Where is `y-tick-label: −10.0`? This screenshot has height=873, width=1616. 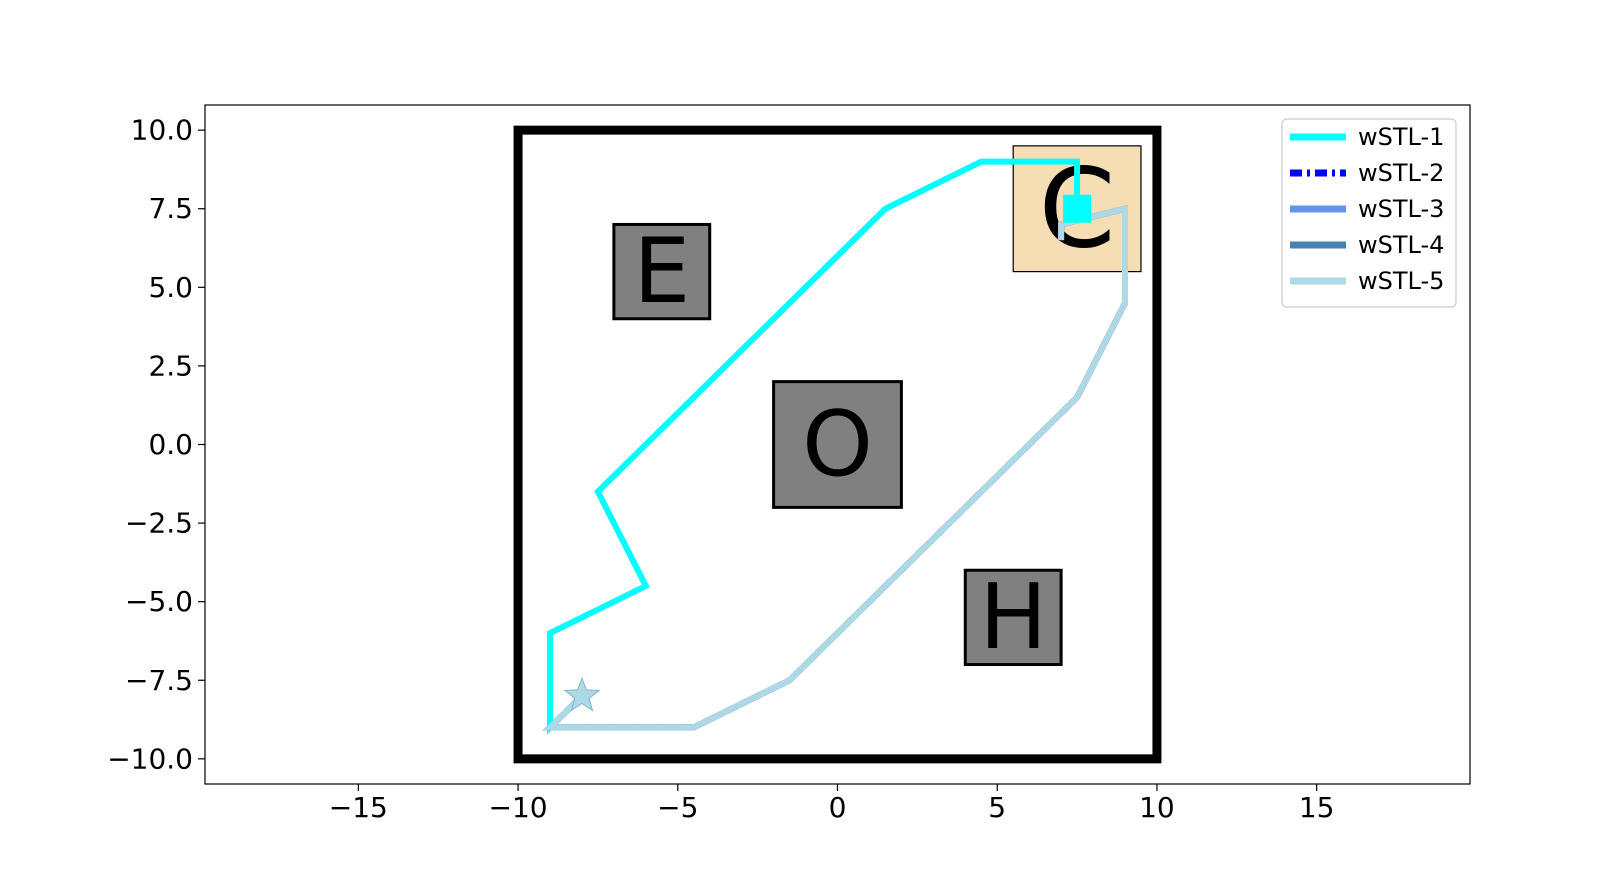
y-tick-label: −10.0 is located at coordinates (150, 758).